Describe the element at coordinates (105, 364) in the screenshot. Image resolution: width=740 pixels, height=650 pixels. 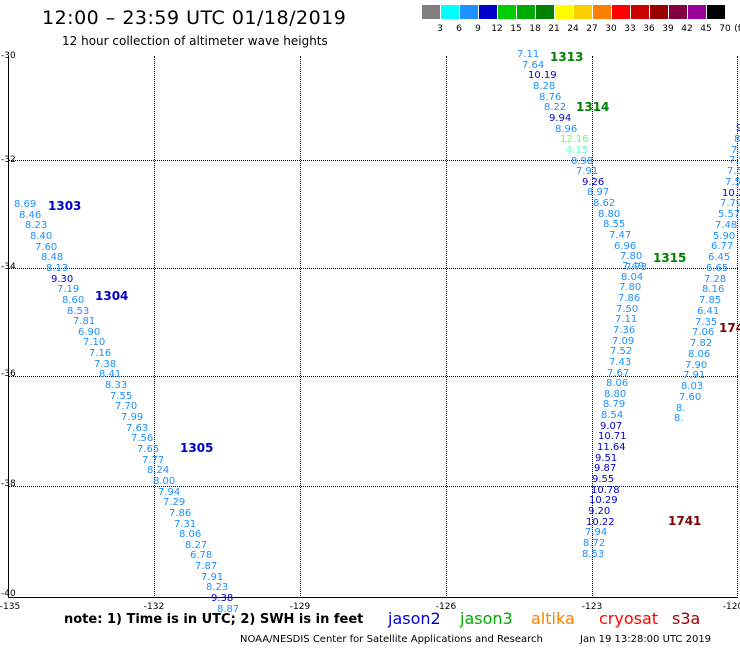
I see `wave-height-value: 7.38` at that location.